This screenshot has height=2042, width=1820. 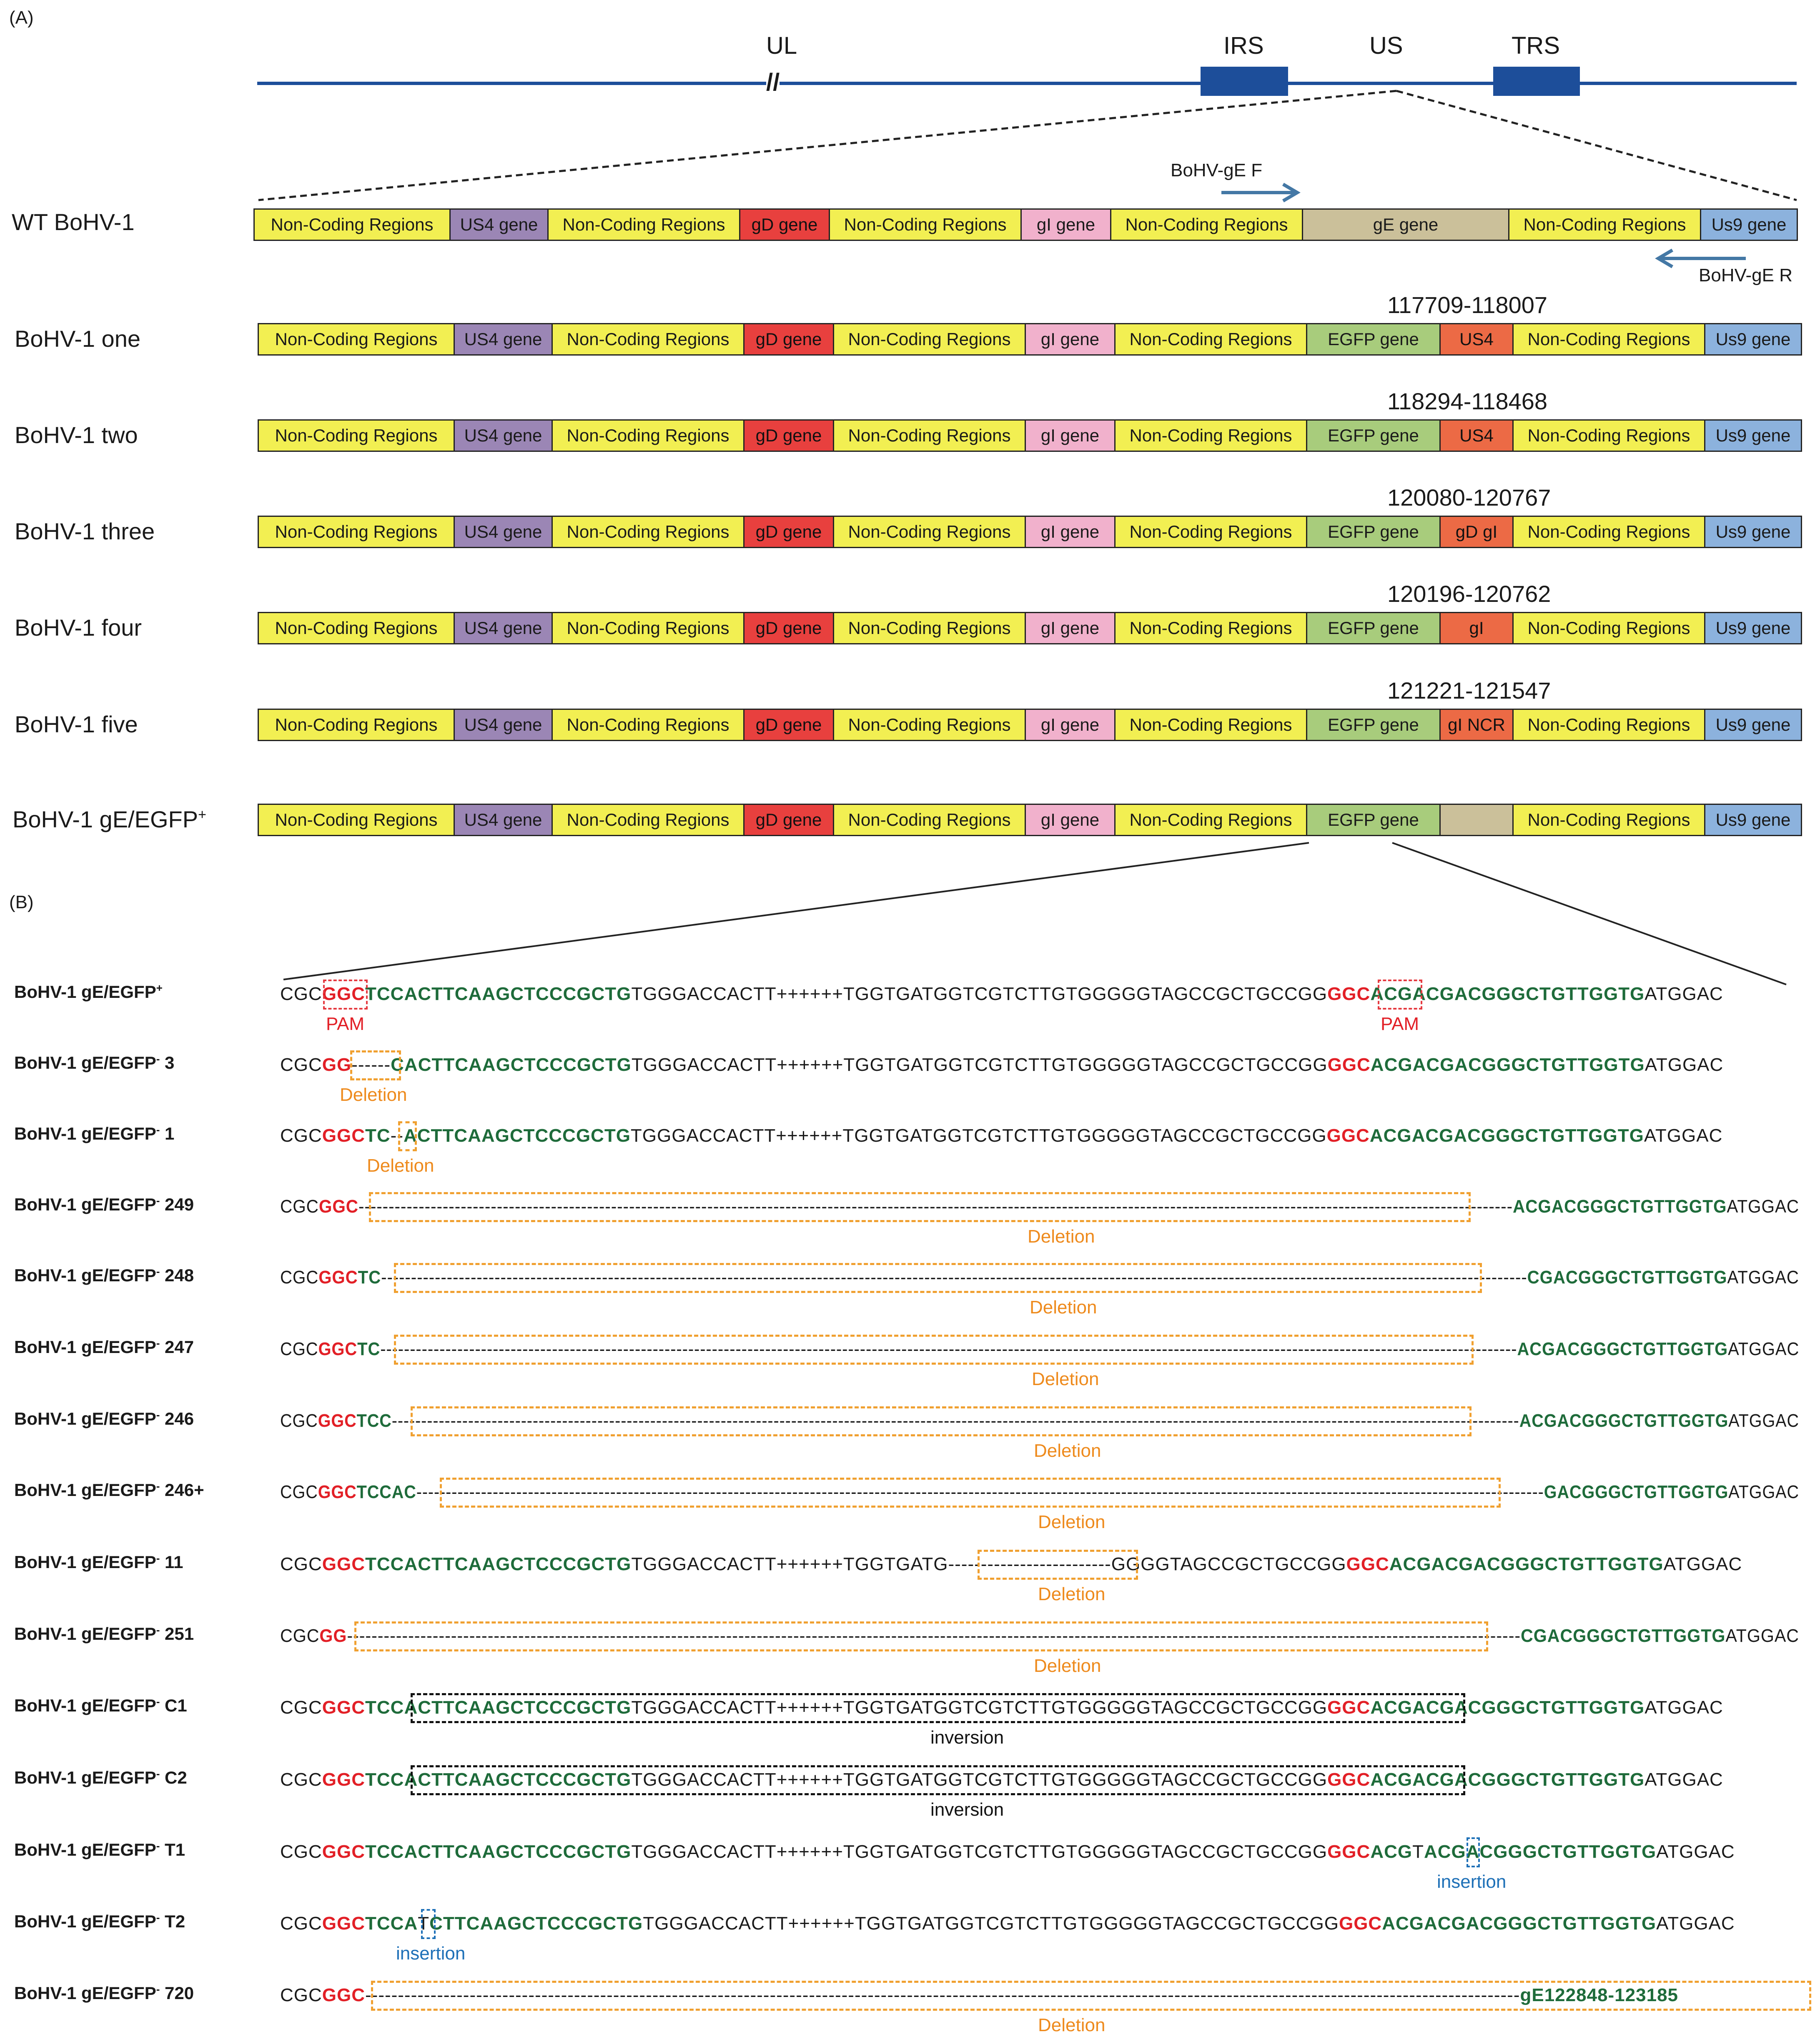 I want to click on sequence-label: BoHV-1 gE/EGFP- 249, so click(x=104, y=1205).